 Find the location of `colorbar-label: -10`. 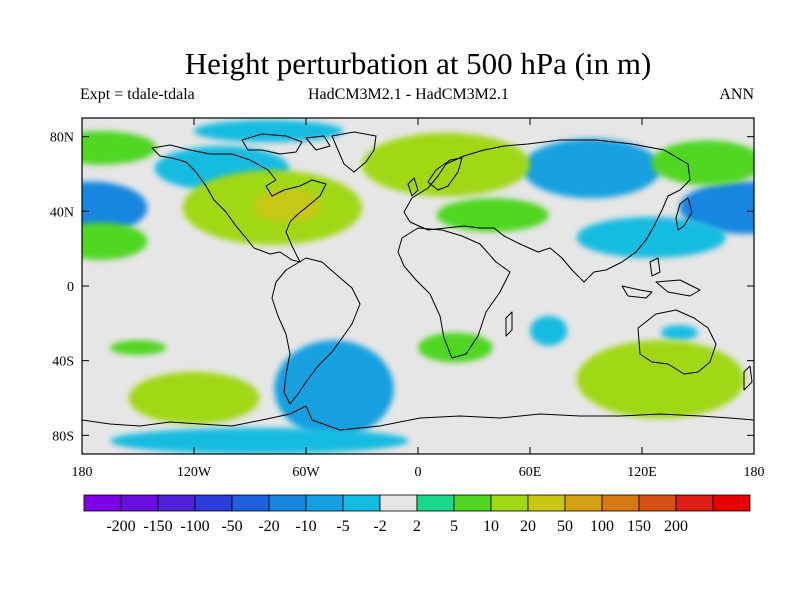

colorbar-label: -10 is located at coordinates (305, 526).